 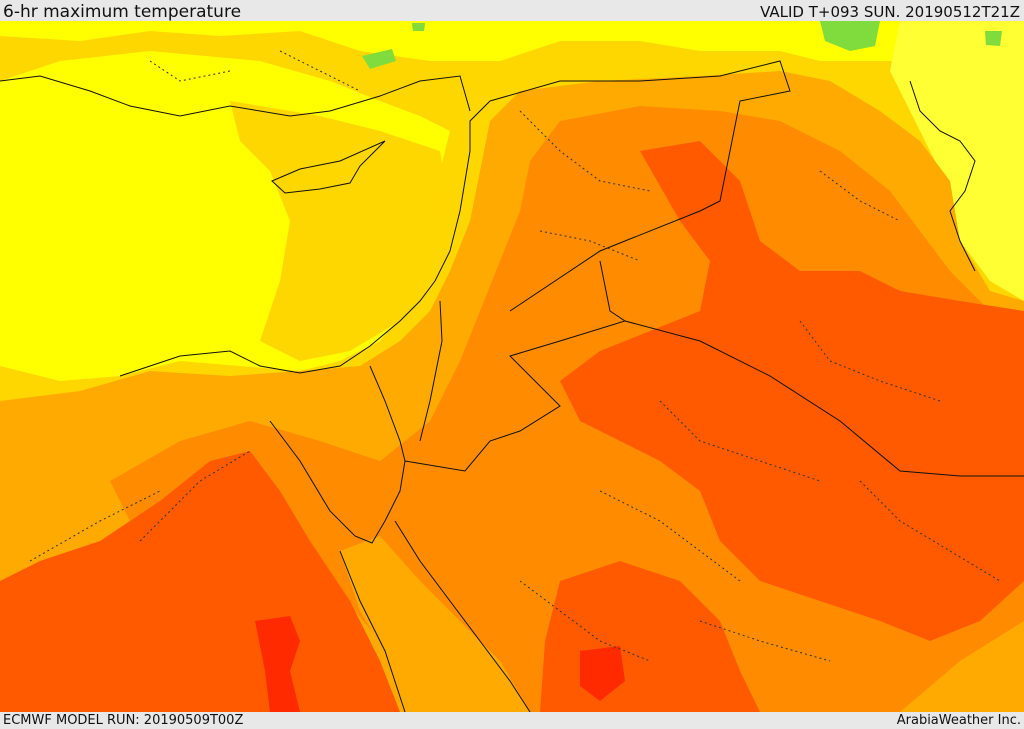 What do you see at coordinates (602, 673) in the screenshot?
I see `red-spot-arabia` at bounding box center [602, 673].